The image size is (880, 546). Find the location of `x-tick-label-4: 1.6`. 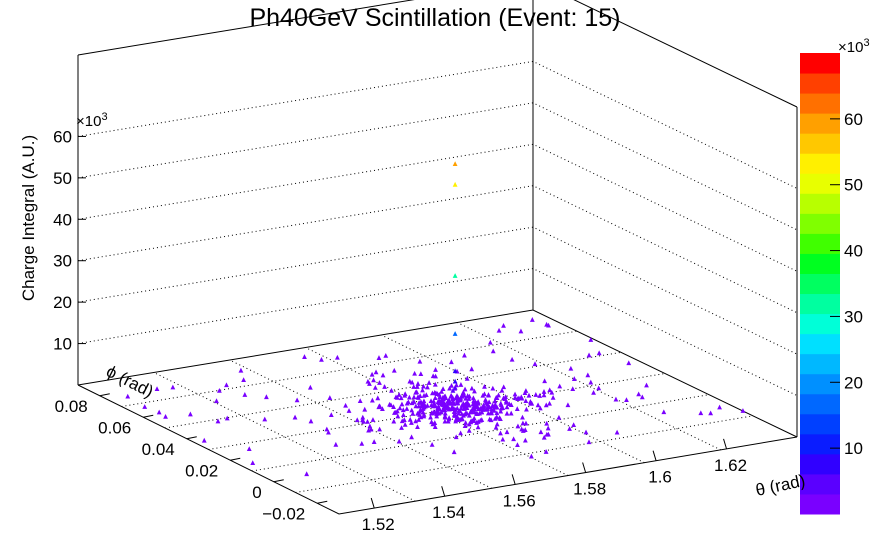

x-tick-label-4: 1.6 is located at coordinates (660, 477).